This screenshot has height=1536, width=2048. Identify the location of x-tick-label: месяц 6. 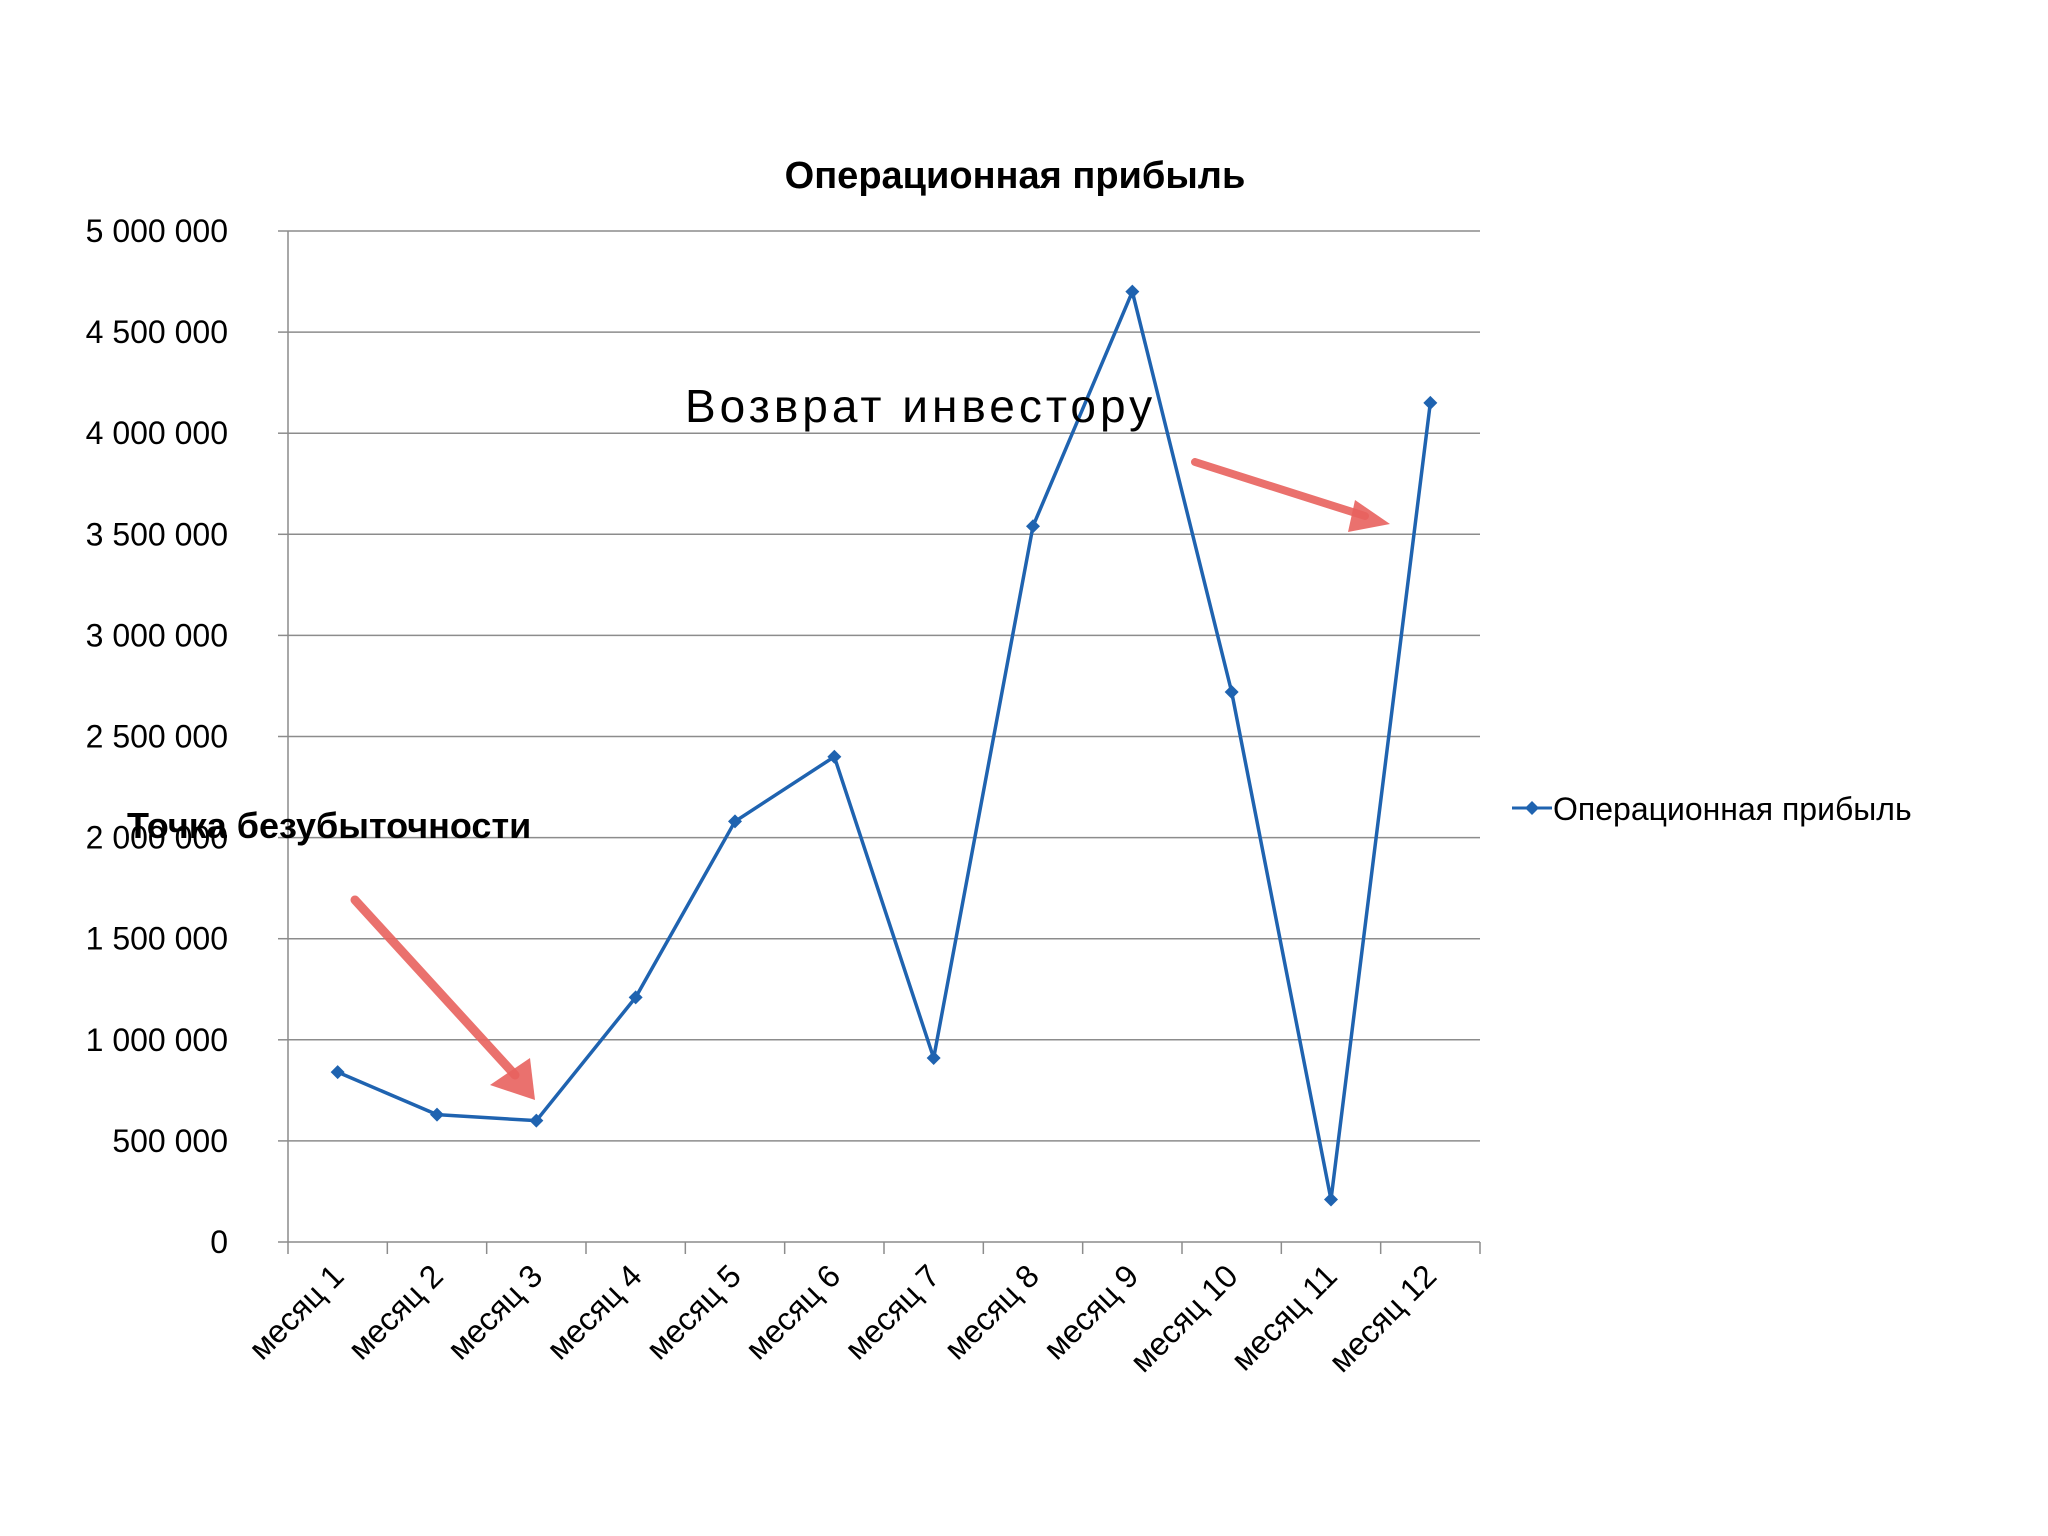
(792, 1311).